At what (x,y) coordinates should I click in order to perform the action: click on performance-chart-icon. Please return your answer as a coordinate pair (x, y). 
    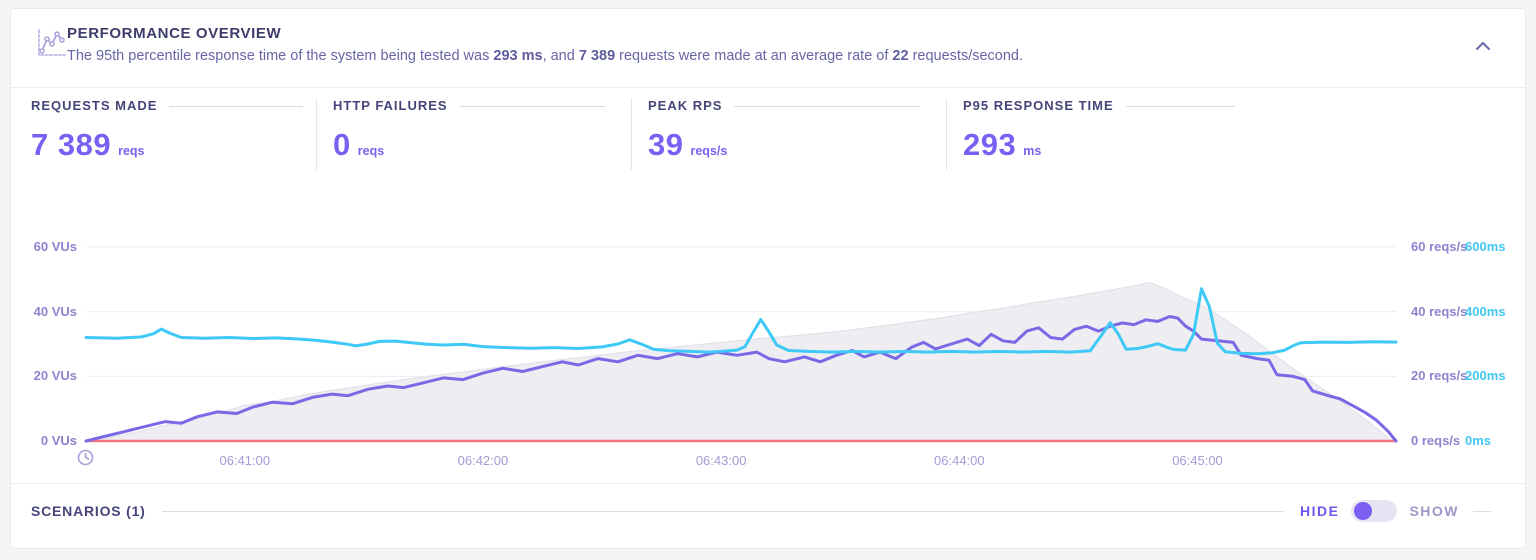
    Looking at the image, I should click on (52, 42).